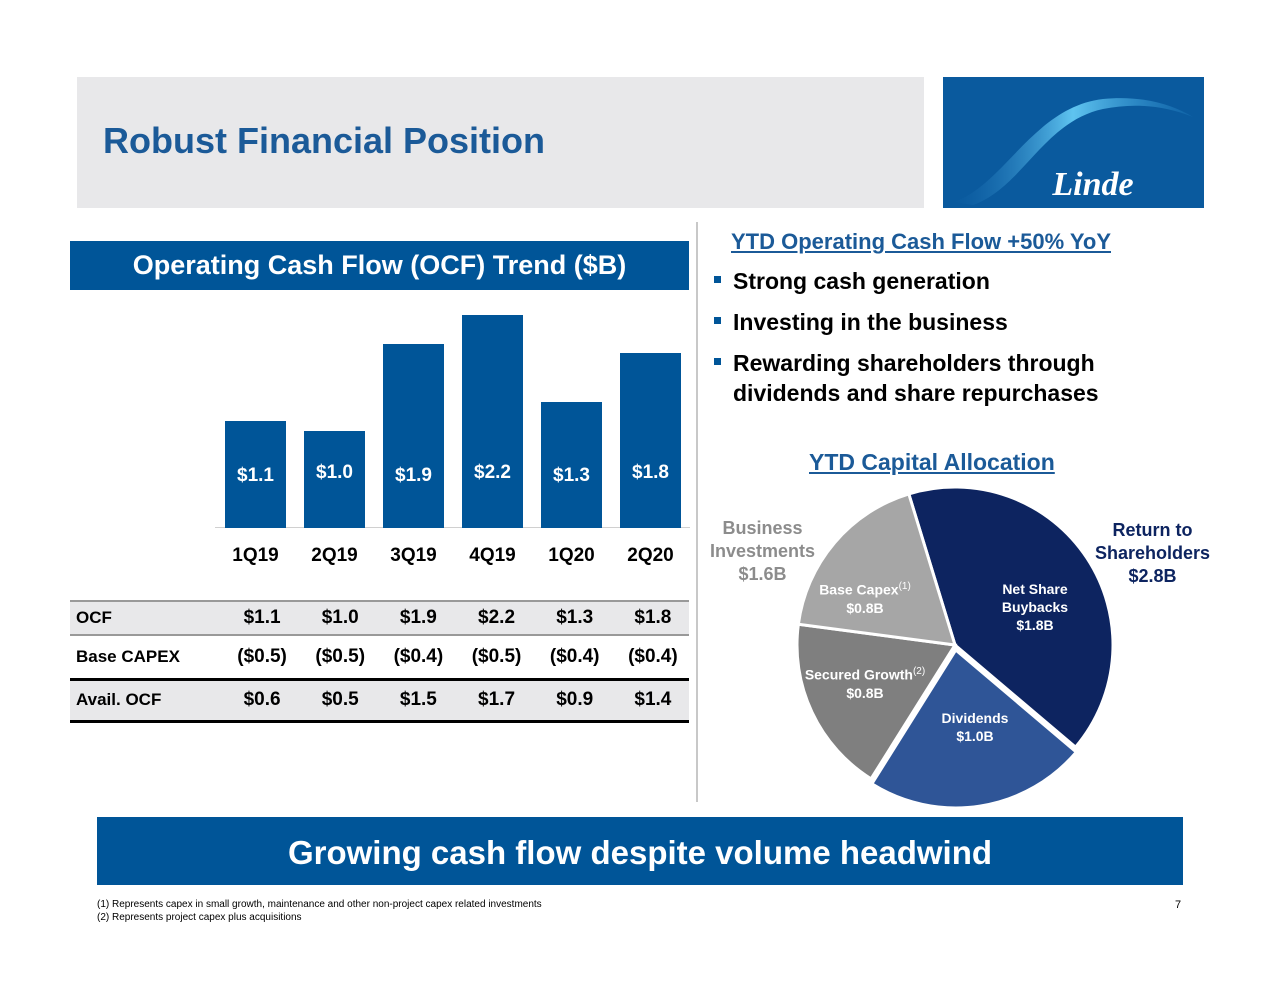  What do you see at coordinates (870, 322) in the screenshot?
I see `bullet-text: Investing in the business` at bounding box center [870, 322].